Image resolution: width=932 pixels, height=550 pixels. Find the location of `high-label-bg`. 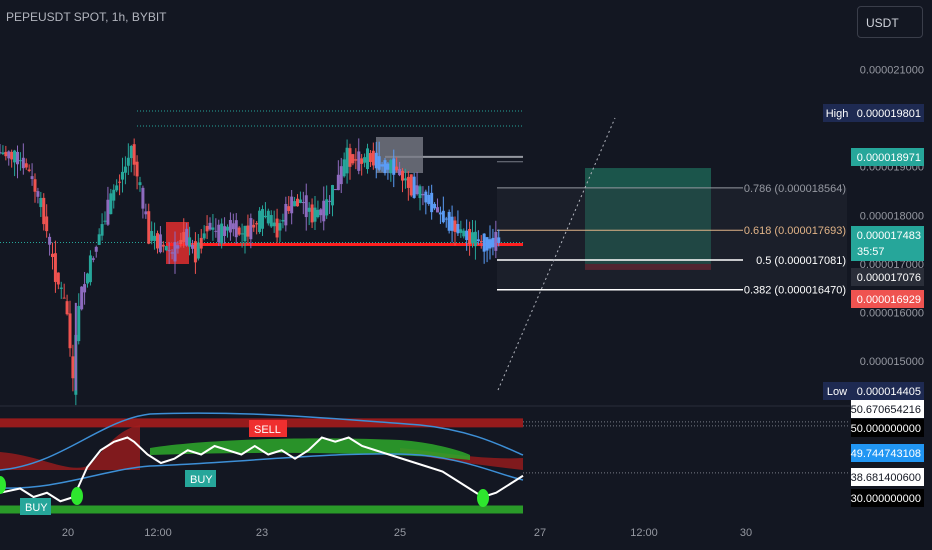

high-label-bg is located at coordinates (837, 113).